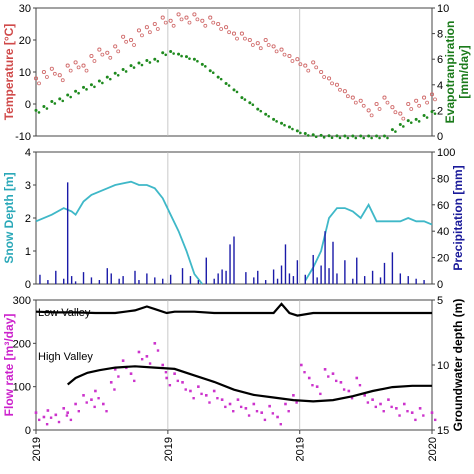 The width and height of the screenshot is (474, 474). I want to click on annotation-high-valley: High Valley, so click(65, 357).